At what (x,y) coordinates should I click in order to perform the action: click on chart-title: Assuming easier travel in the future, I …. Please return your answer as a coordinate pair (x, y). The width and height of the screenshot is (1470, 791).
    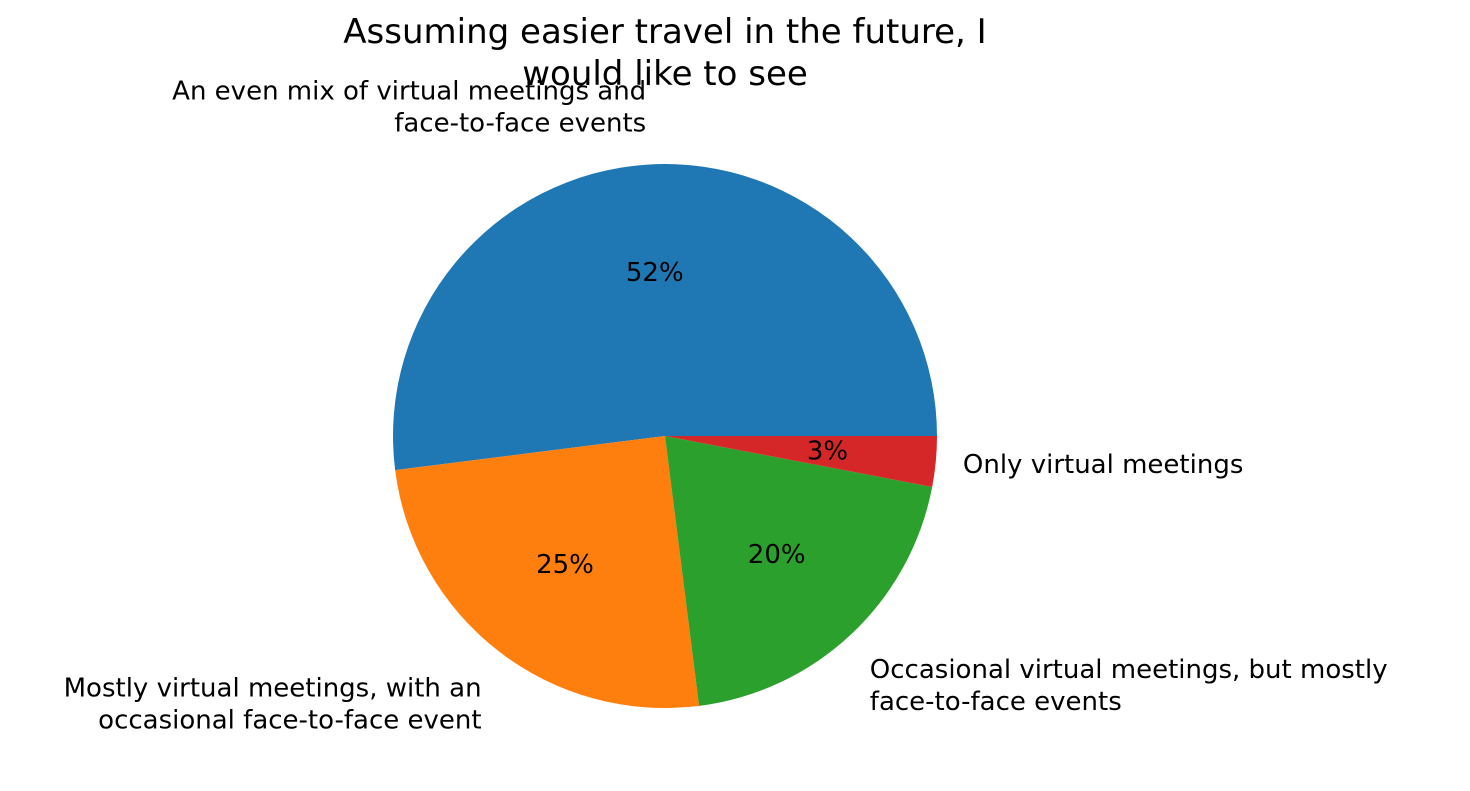
    Looking at the image, I should click on (664, 53).